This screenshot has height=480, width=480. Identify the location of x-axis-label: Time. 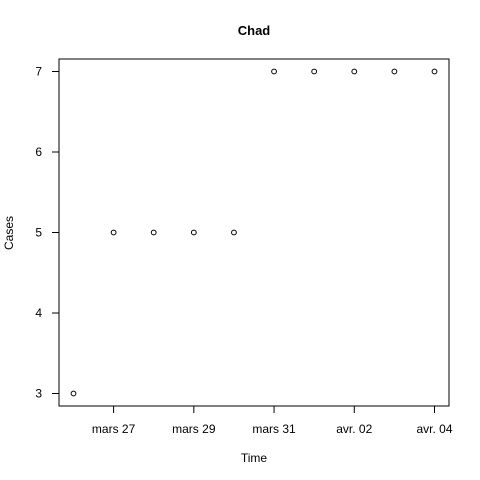
(254, 458).